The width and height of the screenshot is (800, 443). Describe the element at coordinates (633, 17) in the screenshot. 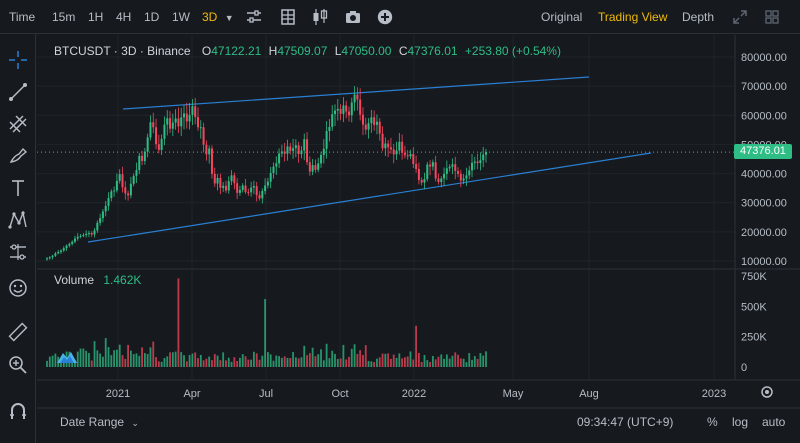

I see `view-trading-view: Trading View` at that location.